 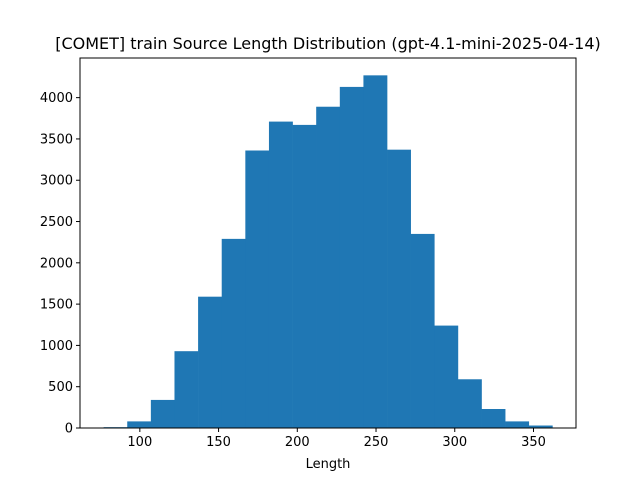 What do you see at coordinates (60, 387) in the screenshot?
I see `y-tick-label: 500` at bounding box center [60, 387].